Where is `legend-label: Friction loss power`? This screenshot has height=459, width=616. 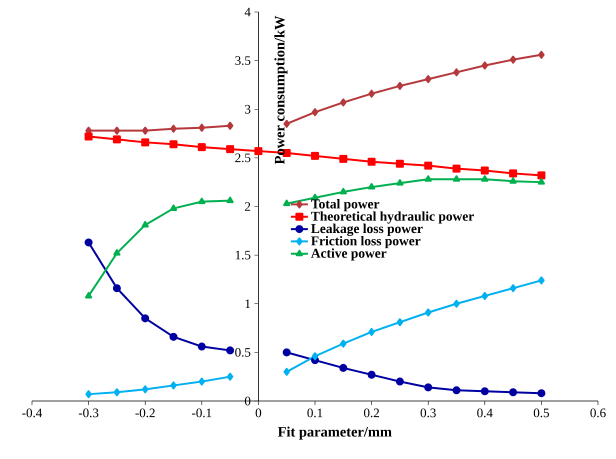 legend-label: Friction loss power is located at coordinates (365, 242).